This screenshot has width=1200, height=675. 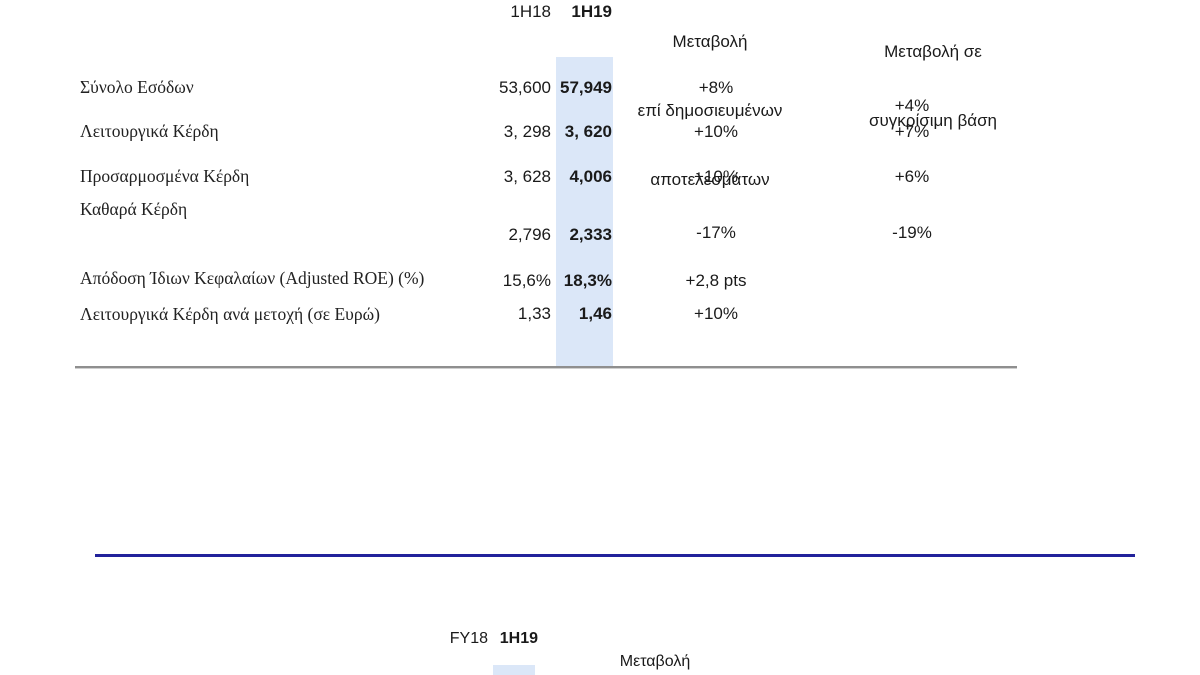 I want to click on t1-row-curr-value: 3, 620, so click(x=588, y=131).